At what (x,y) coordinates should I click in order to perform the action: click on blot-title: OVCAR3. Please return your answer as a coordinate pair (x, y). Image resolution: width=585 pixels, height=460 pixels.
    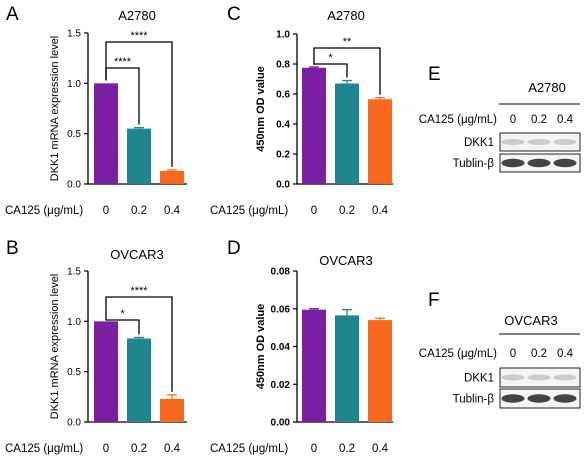
    Looking at the image, I should click on (530, 320).